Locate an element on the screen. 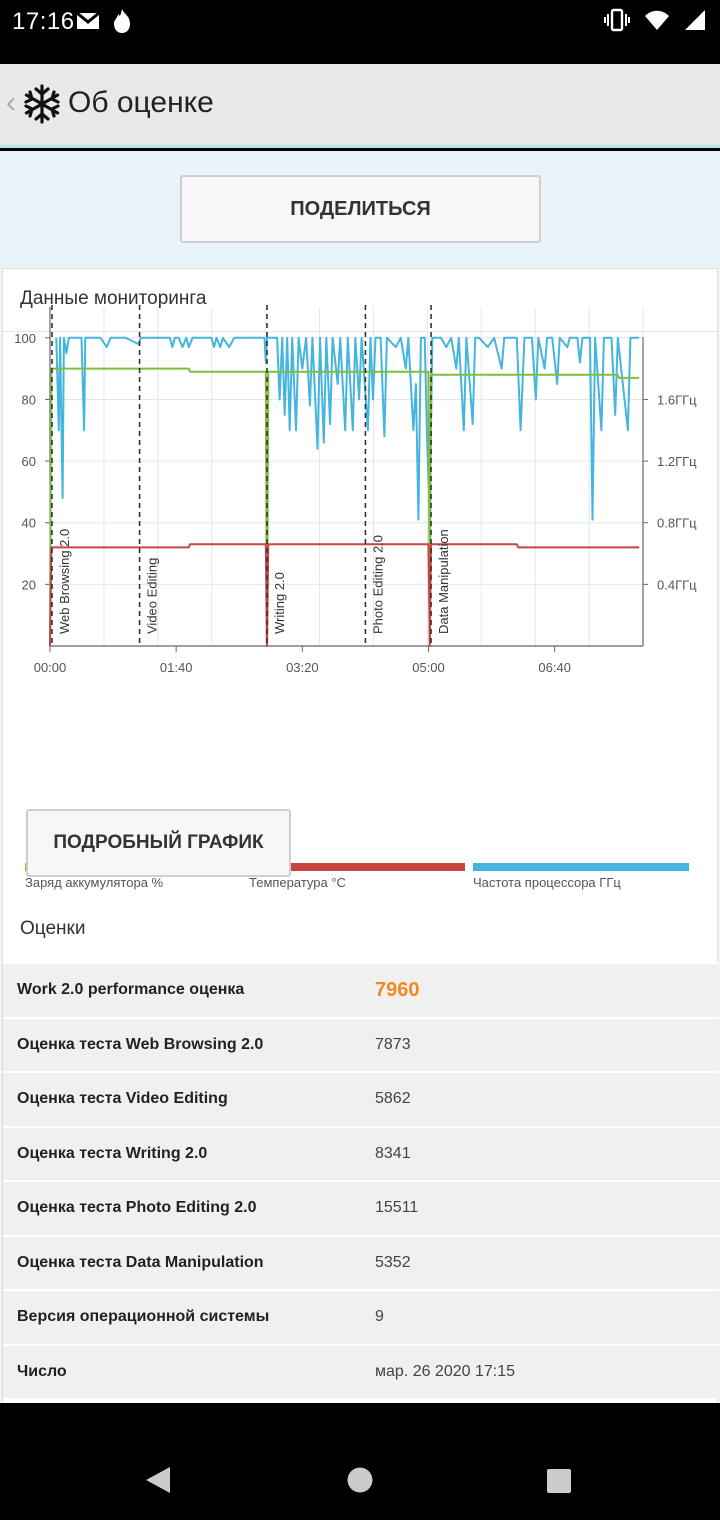 This screenshot has width=720, height=1520. fire-icon is located at coordinates (122, 21).